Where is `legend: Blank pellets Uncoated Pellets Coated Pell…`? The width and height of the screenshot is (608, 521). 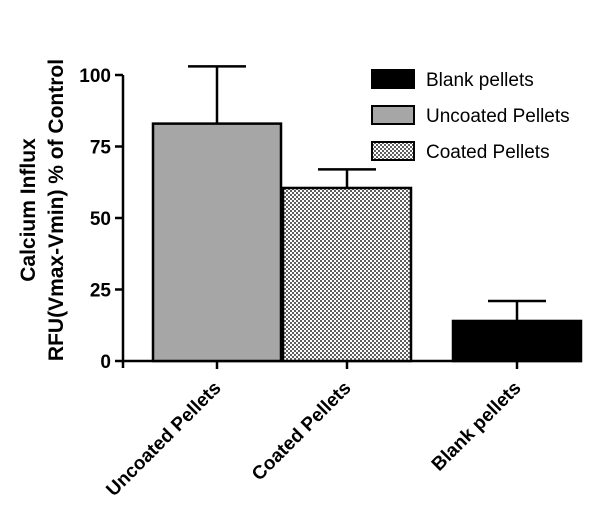
legend: Blank pellets Uncoated Pellets Coated Pell… is located at coordinates (470, 116).